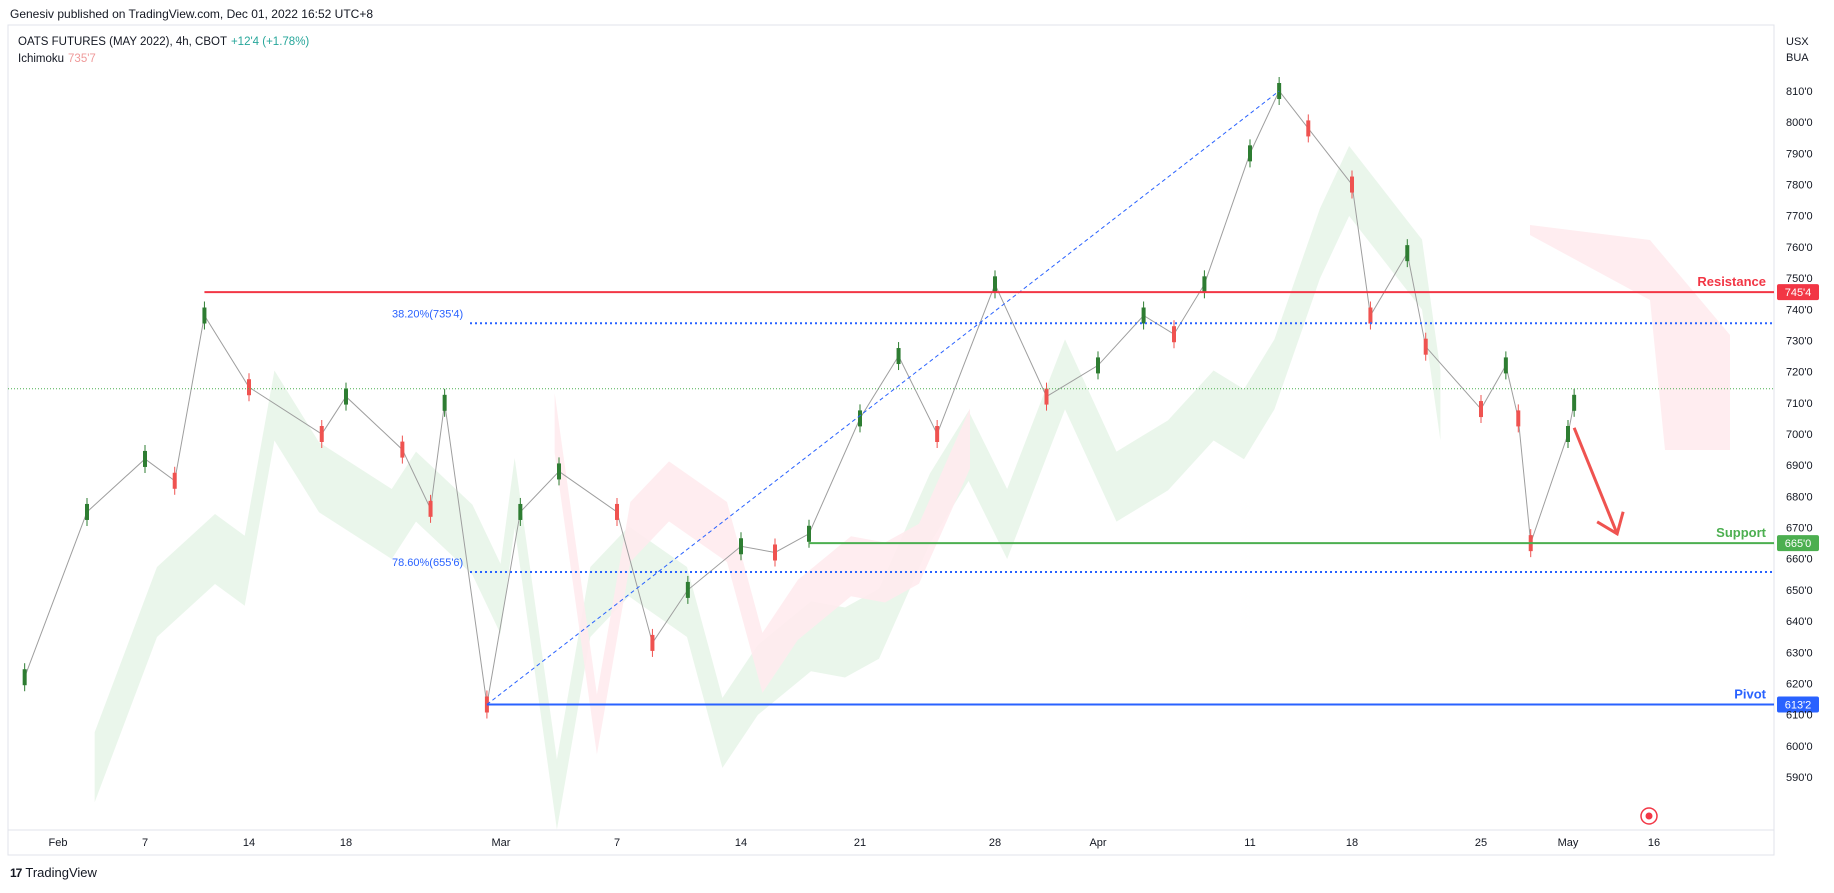  I want to click on y-tick-label: 640'0, so click(1799, 622).